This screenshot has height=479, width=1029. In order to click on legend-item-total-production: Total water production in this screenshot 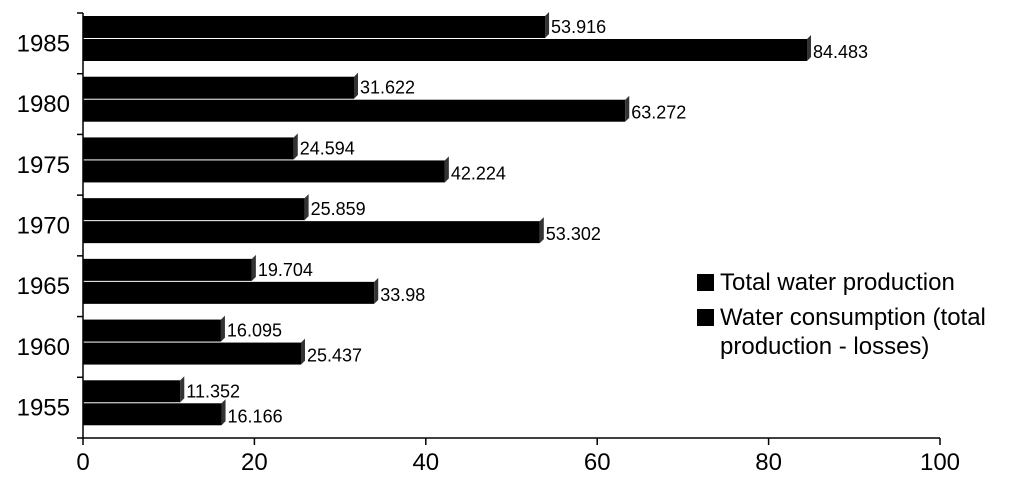, I will do `click(862, 282)`.